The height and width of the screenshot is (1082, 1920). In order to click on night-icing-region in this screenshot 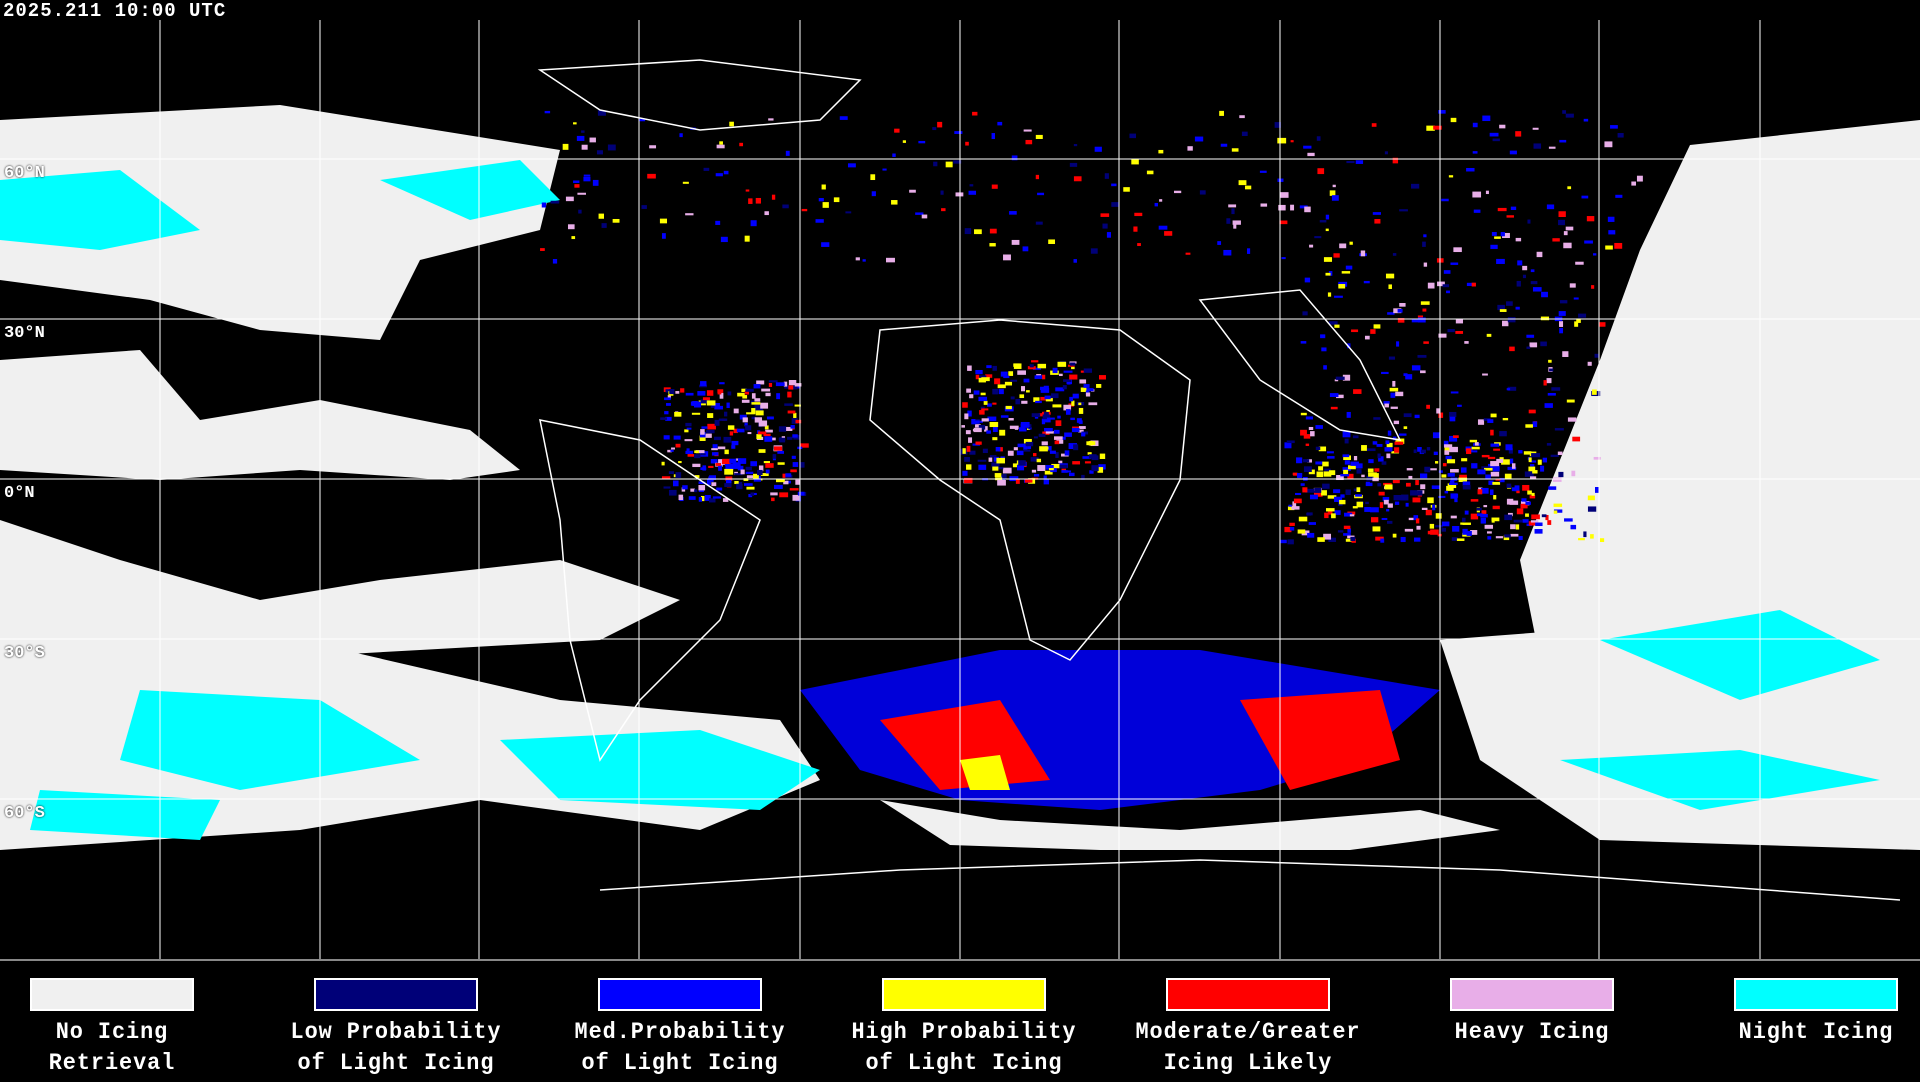, I will do `click(100, 210)`.